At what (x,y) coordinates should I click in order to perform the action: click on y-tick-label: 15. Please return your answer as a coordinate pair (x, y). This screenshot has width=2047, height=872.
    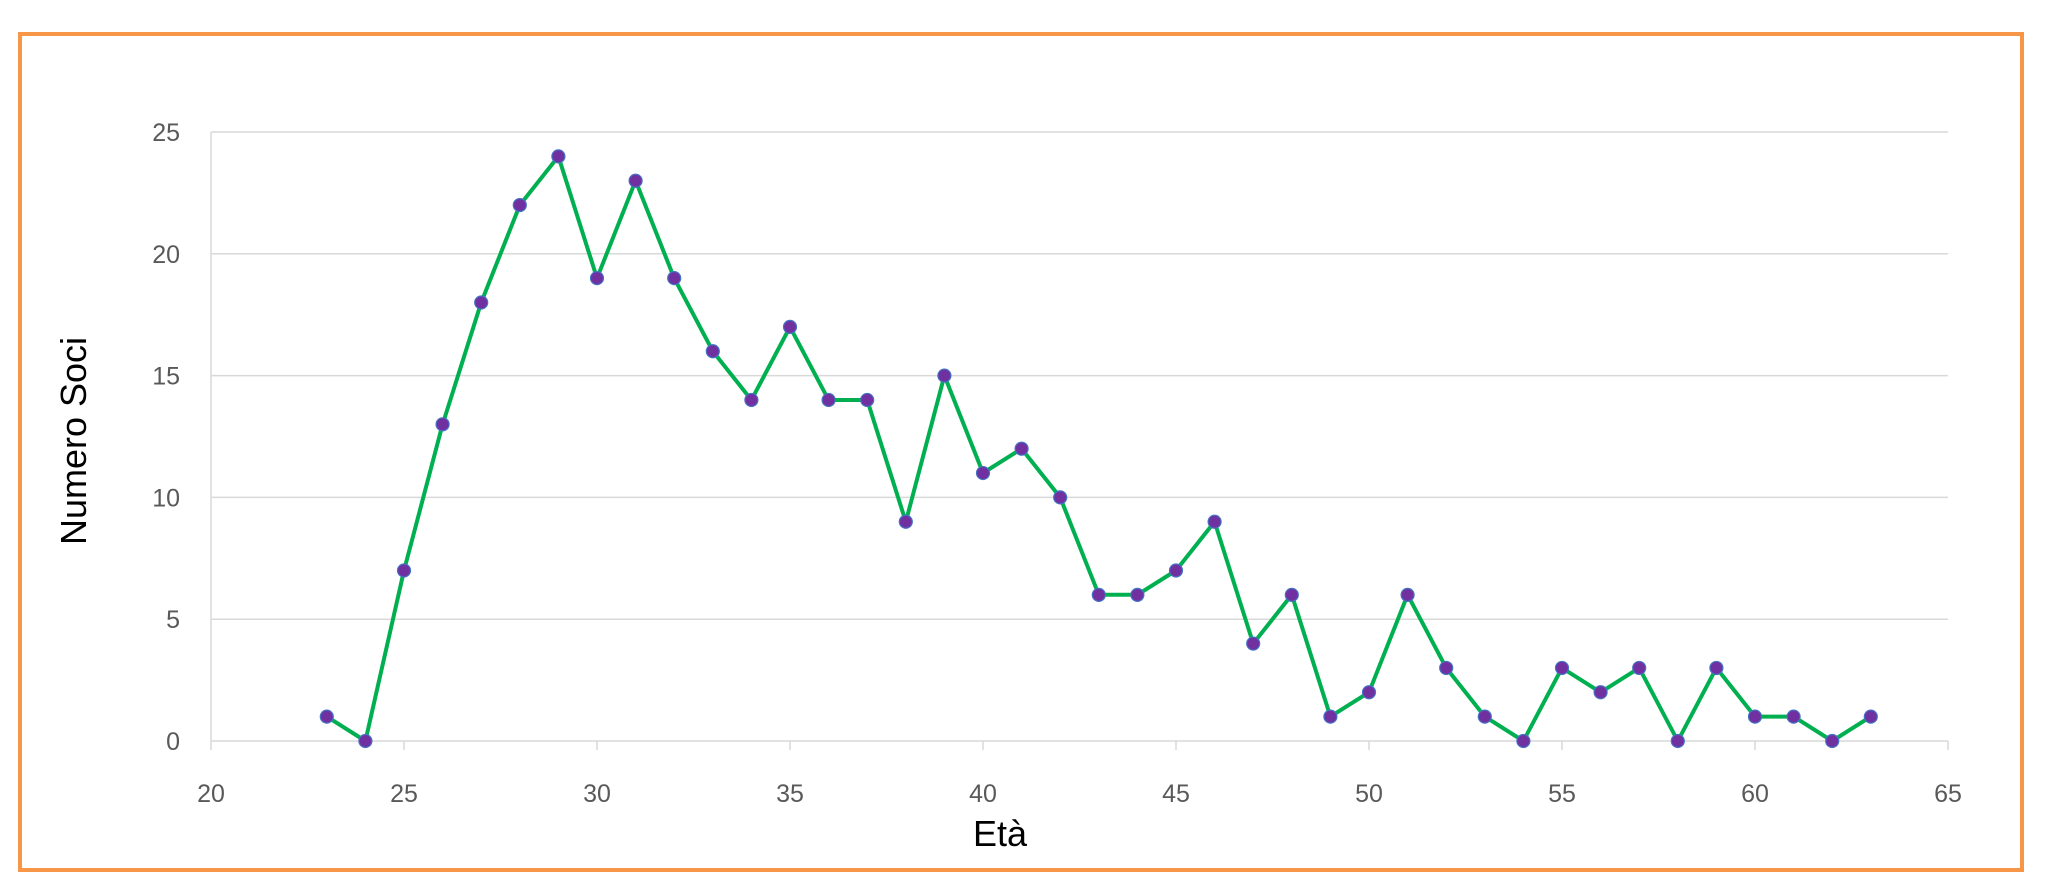
    Looking at the image, I should click on (166, 377).